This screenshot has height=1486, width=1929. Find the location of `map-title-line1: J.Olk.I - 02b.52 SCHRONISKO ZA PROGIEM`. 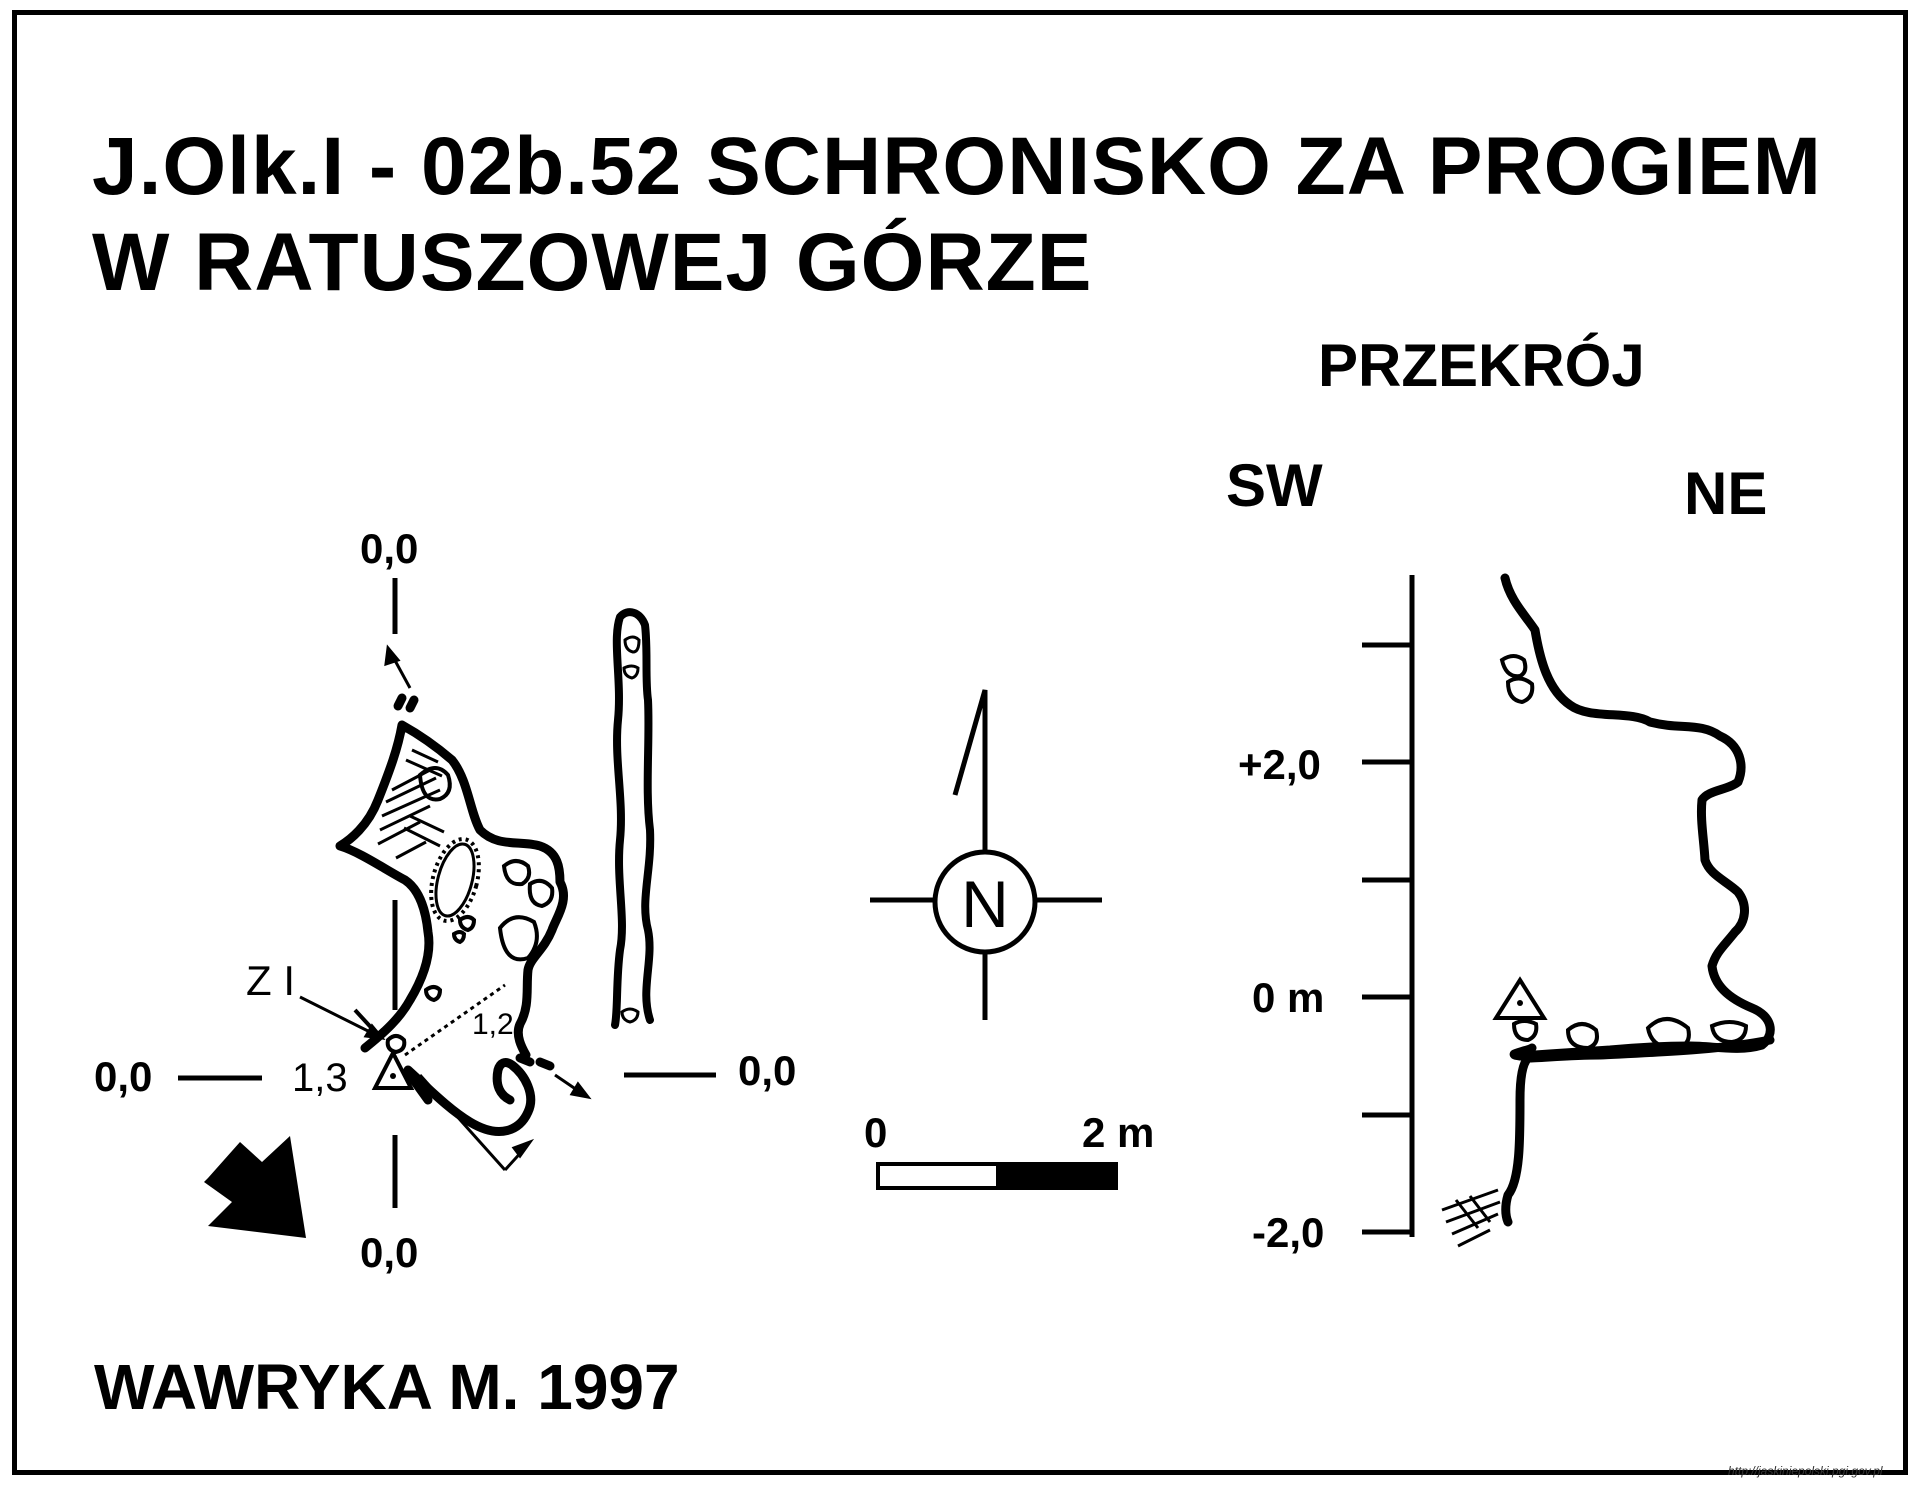

map-title-line1: J.Olk.I - 02b.52 SCHRONISKO ZA PROGIEM is located at coordinates (957, 166).